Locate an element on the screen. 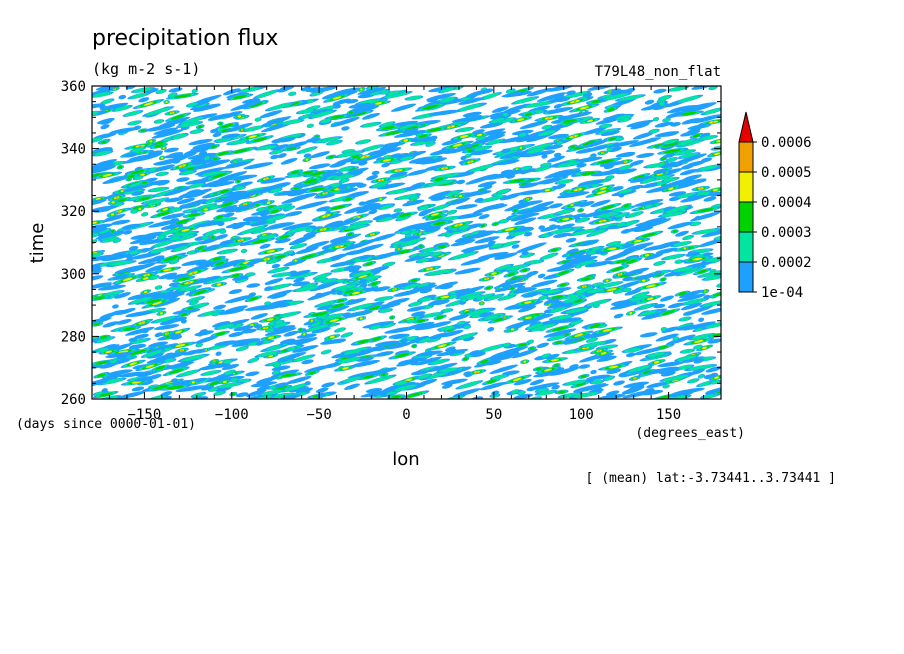 The height and width of the screenshot is (654, 904). colorbar-label: 0.0004 is located at coordinates (786, 203).